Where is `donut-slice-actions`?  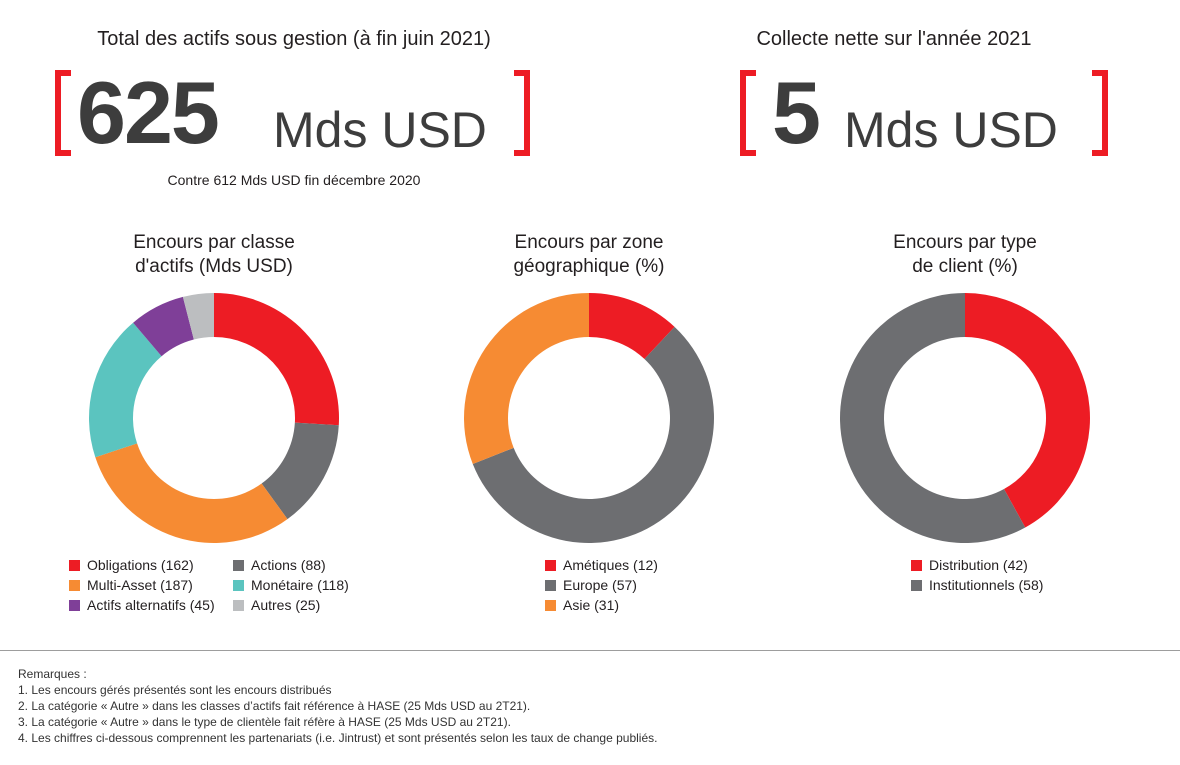
donut-slice-actions is located at coordinates (300, 471).